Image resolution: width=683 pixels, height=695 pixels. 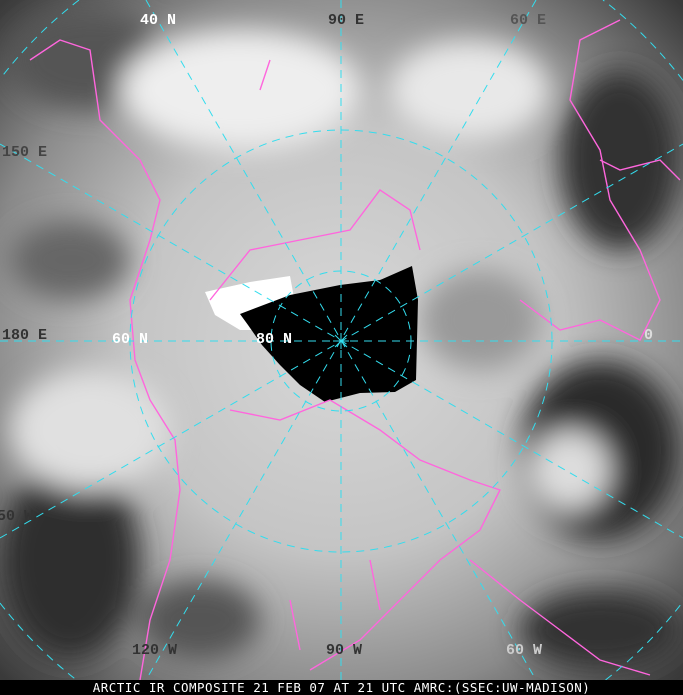 I want to click on label-150e: 150 E, so click(x=24, y=152).